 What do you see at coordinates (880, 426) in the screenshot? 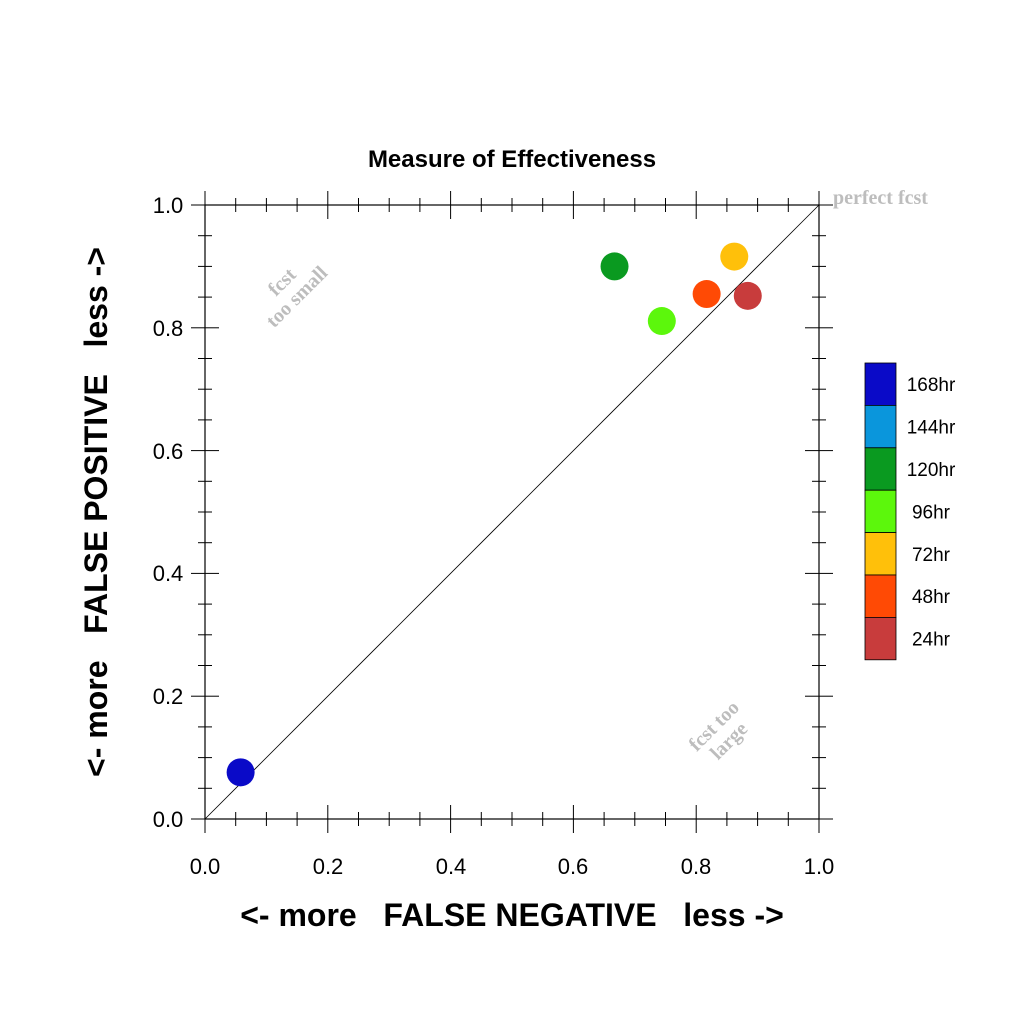
I see `legend-swatch-144hr` at bounding box center [880, 426].